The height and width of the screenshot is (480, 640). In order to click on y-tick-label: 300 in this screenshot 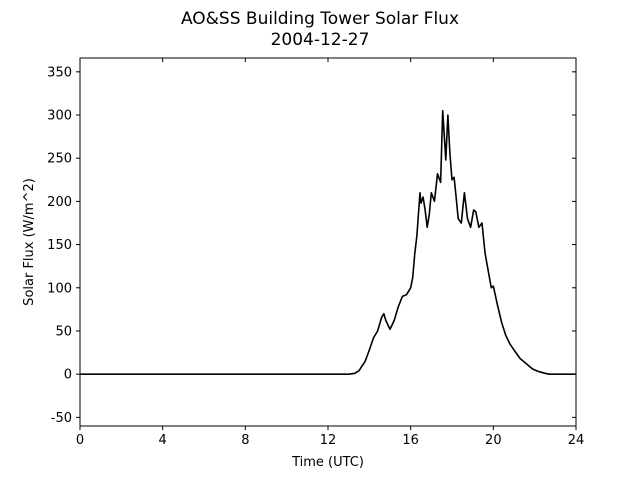, I will do `click(59, 116)`.